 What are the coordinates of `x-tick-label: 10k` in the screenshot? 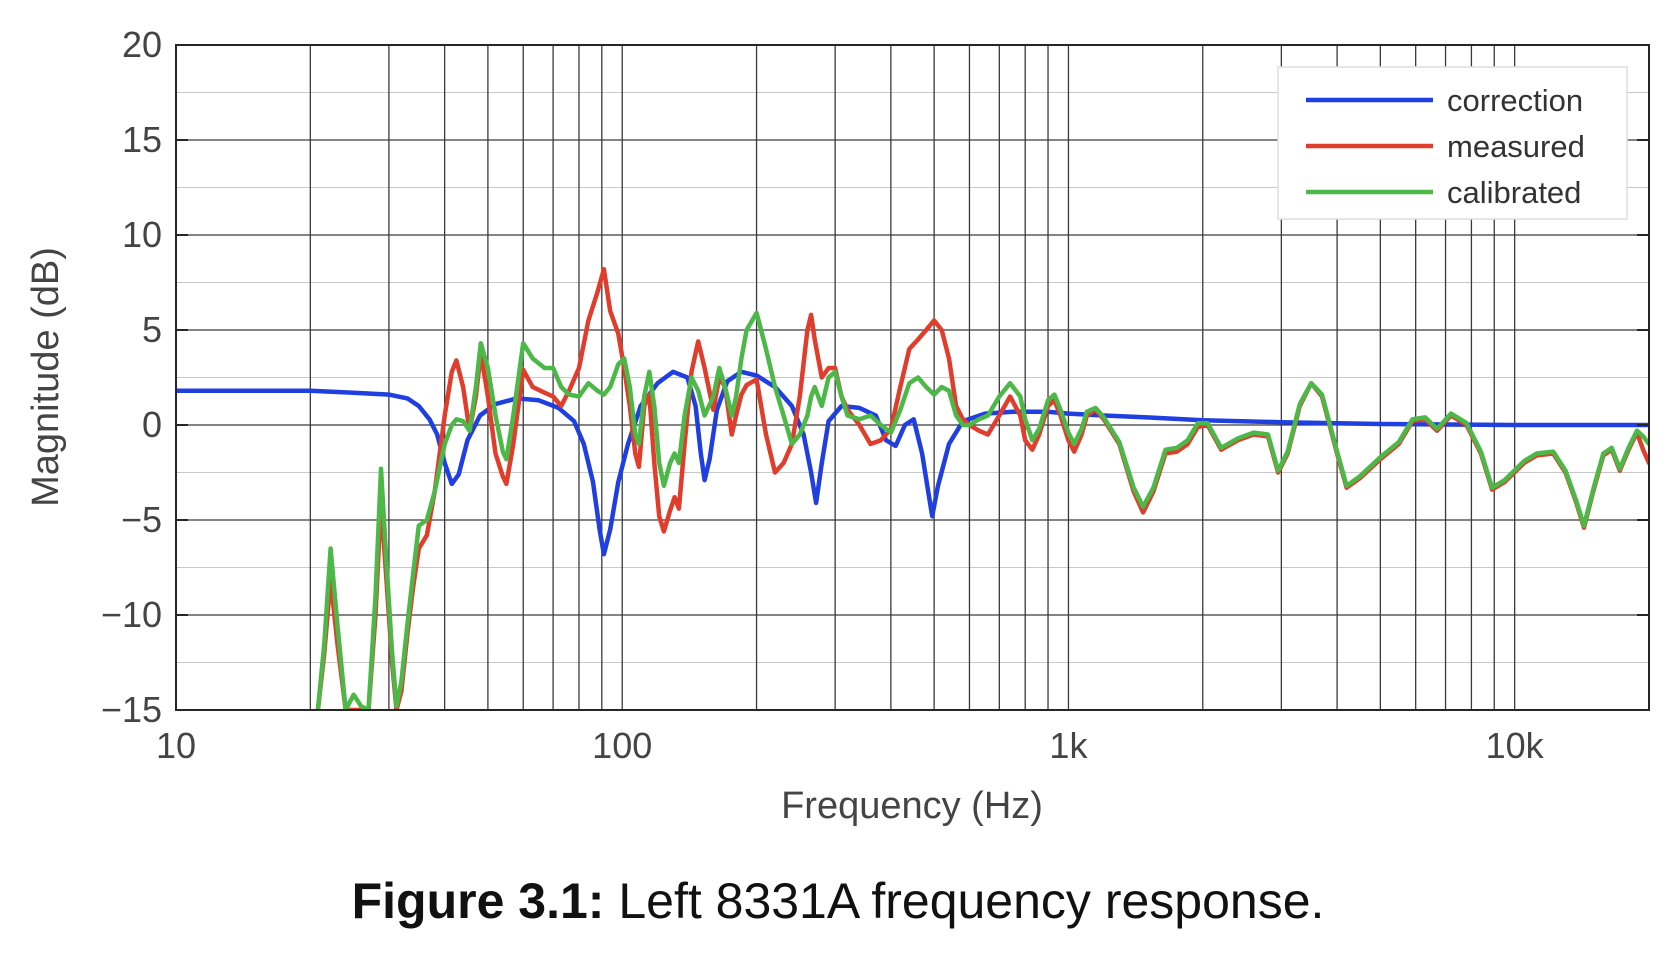 It's located at (1515, 745).